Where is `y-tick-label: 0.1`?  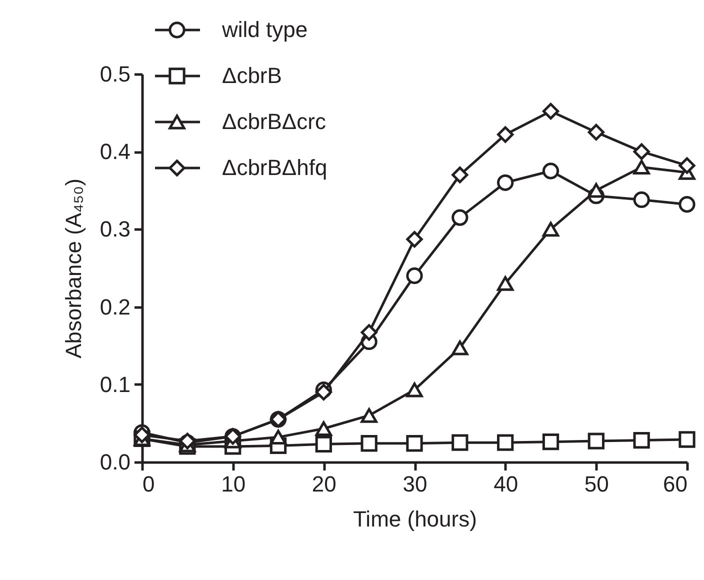
y-tick-label: 0.1 is located at coordinates (115, 384).